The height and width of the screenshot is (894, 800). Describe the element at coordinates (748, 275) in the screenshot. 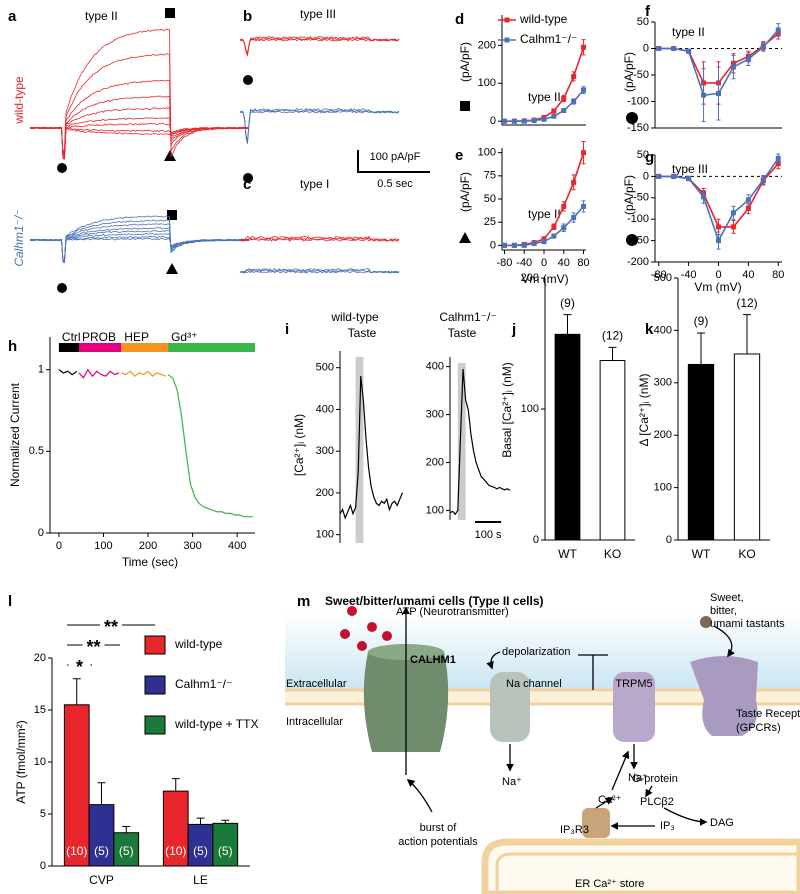

I see `x-tick-label: 40` at that location.